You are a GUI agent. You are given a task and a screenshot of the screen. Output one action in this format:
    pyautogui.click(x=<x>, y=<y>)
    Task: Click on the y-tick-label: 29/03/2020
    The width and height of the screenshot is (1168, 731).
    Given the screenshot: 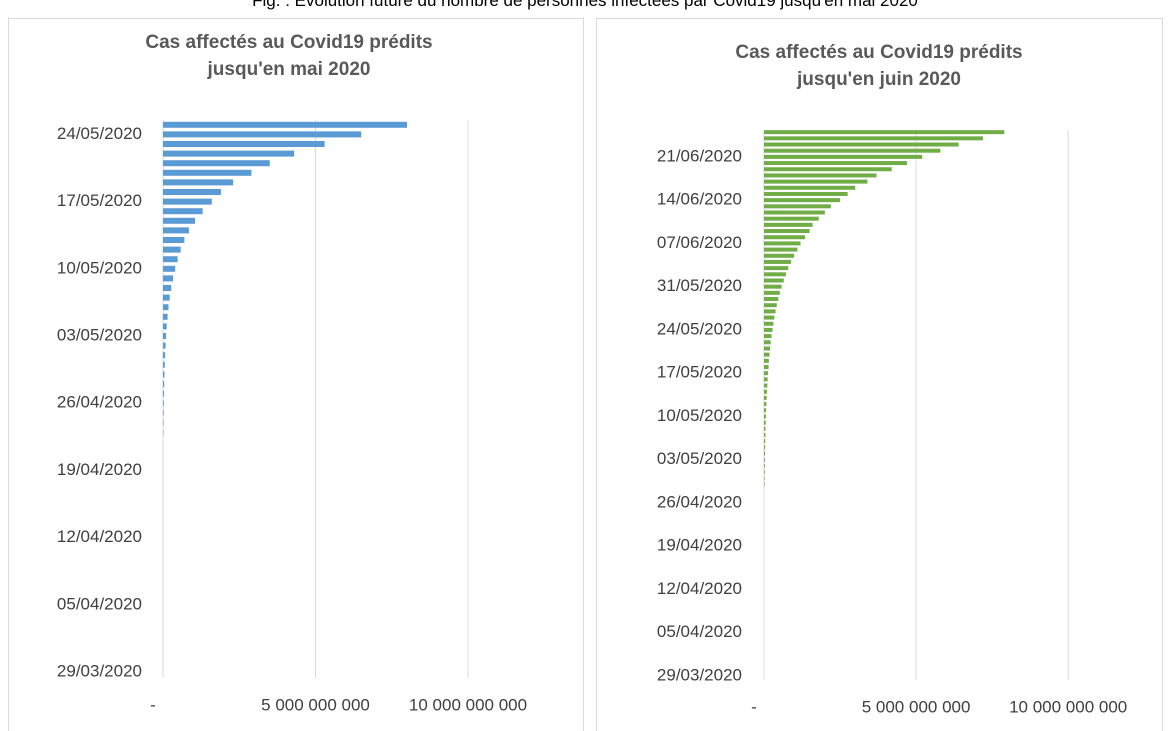 What is the action you would take?
    pyautogui.click(x=99, y=670)
    